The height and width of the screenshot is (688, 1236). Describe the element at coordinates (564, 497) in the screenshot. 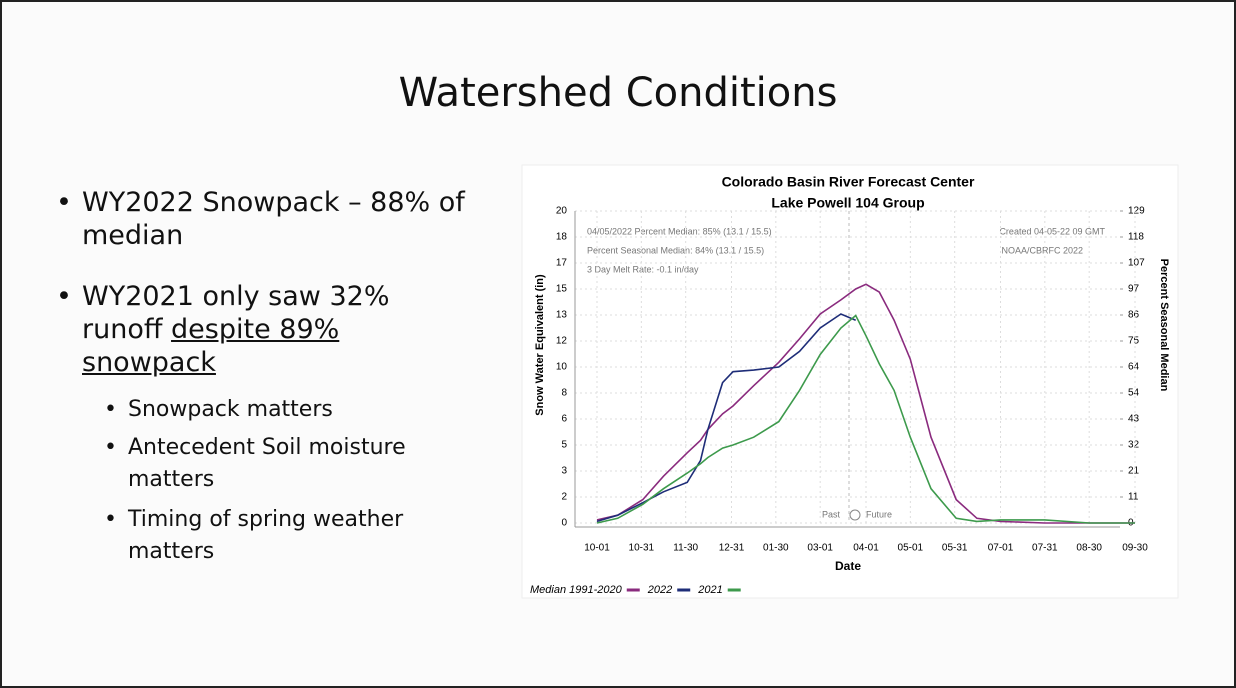

I see `y-tick-label: 2` at that location.